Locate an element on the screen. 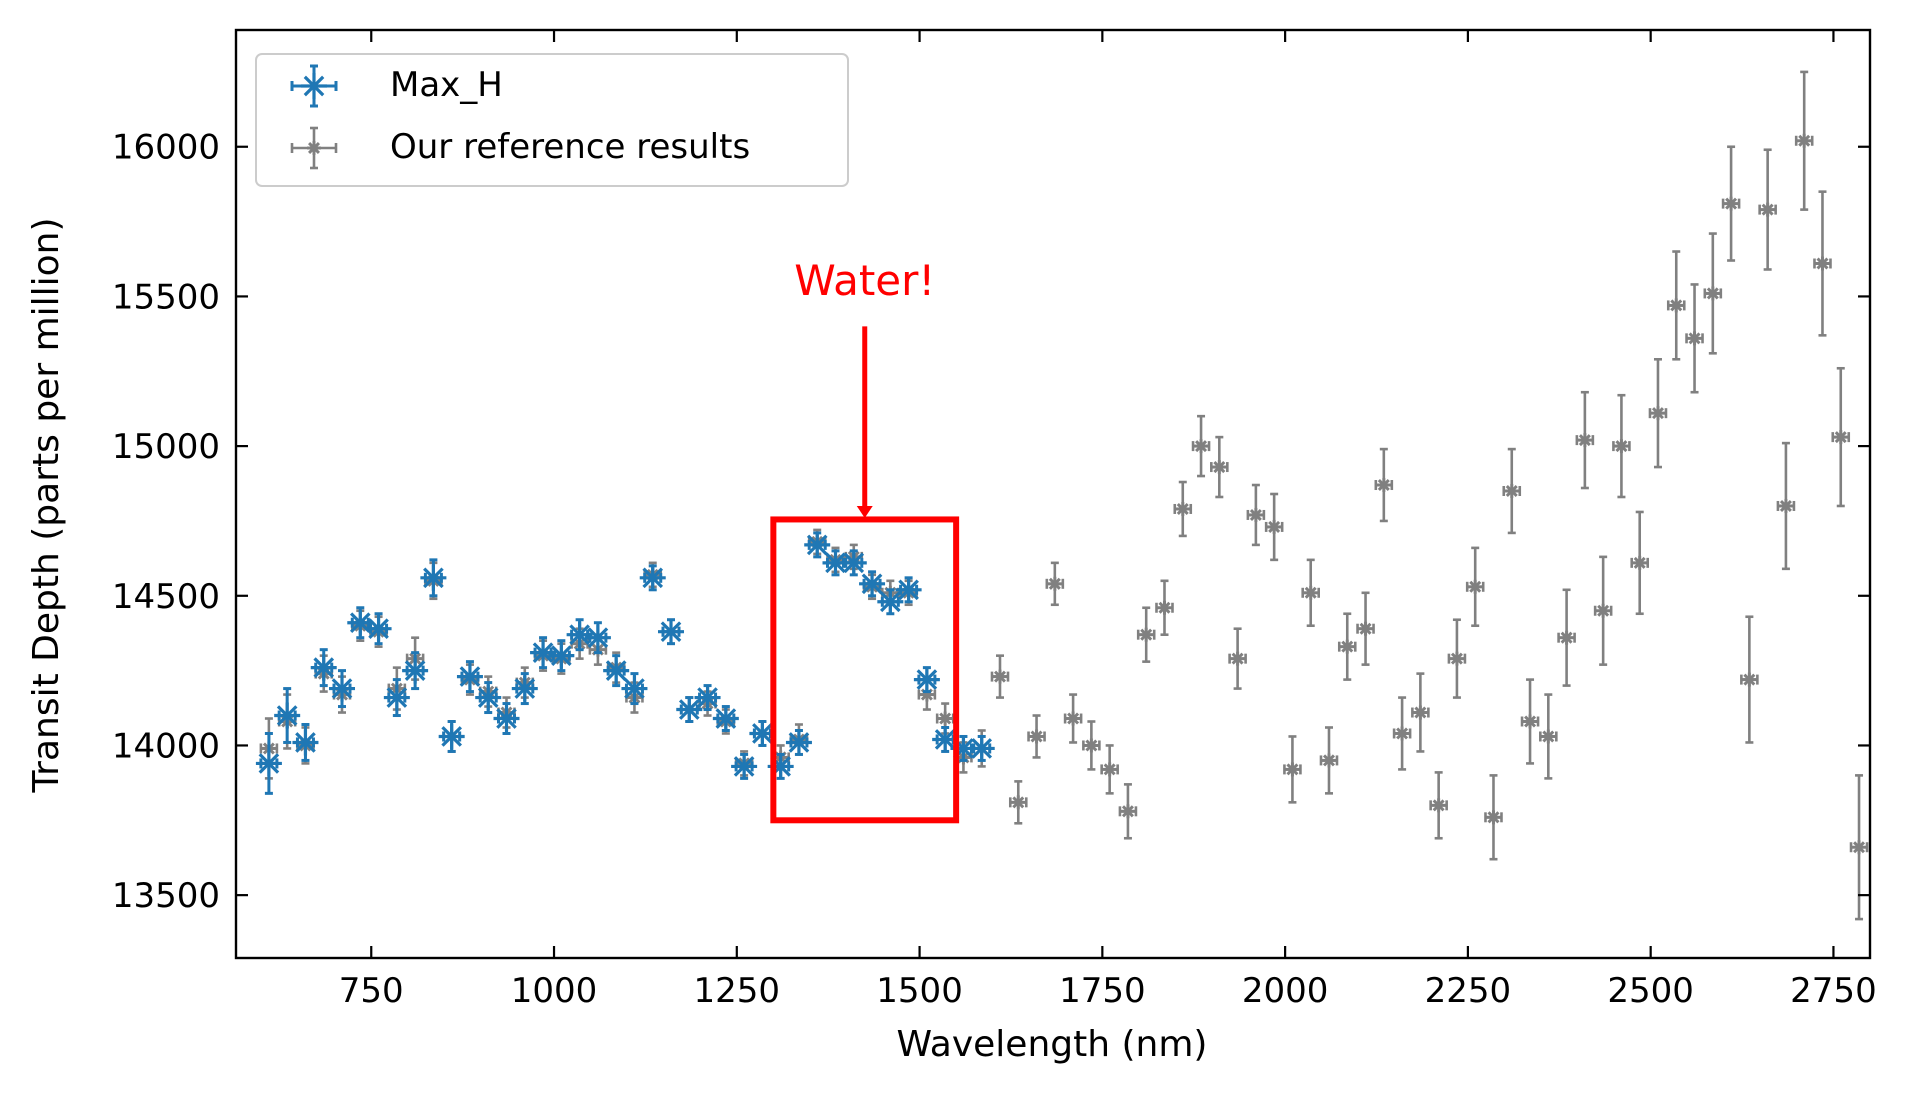 The height and width of the screenshot is (1095, 1907). legend-marker-max-h is located at coordinates (314, 86).